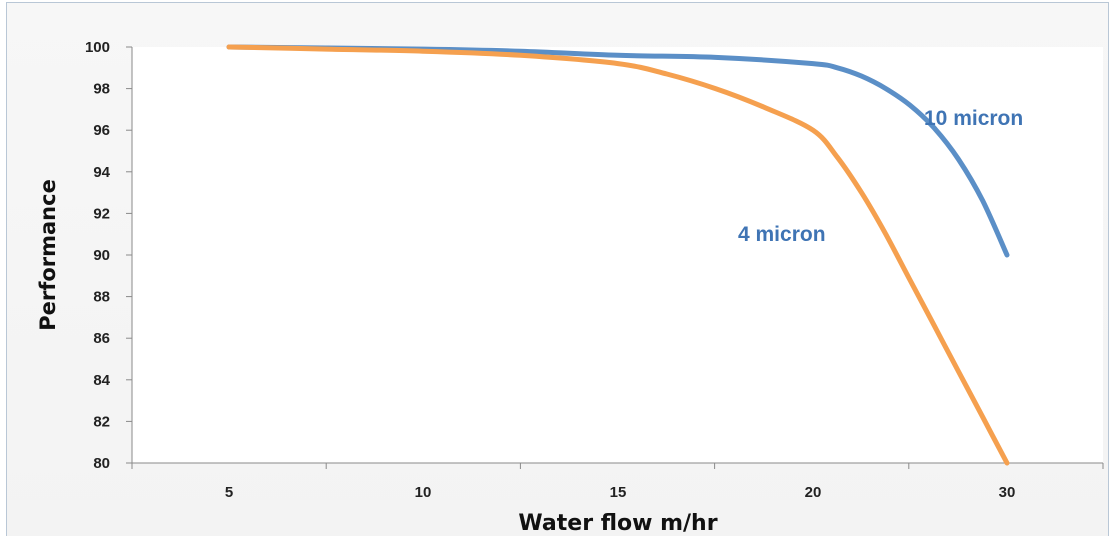 The height and width of the screenshot is (536, 1115). I want to click on x-tick-label: 10, so click(423, 492).